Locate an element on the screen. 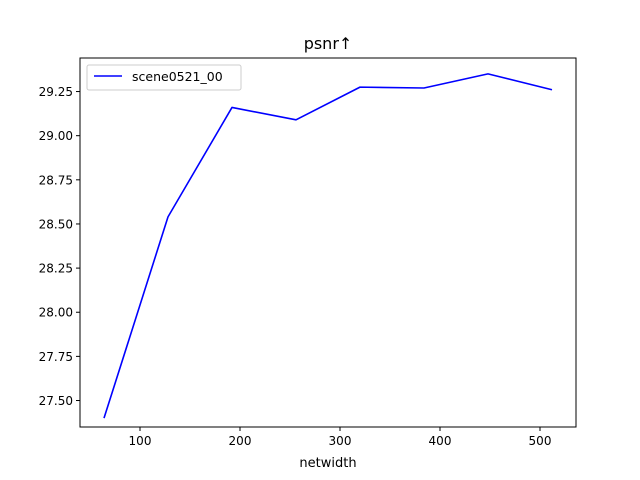 The height and width of the screenshot is (480, 640). x-axis-ticks: 100 200 300 400 500 is located at coordinates (340, 437).